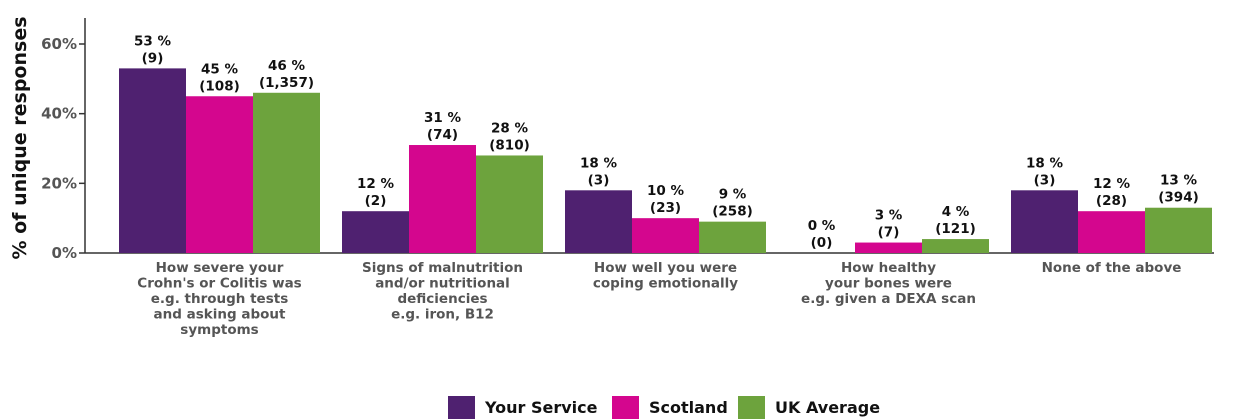 The image size is (1241, 419). I want to click on data-label: 9 %, so click(733, 195).